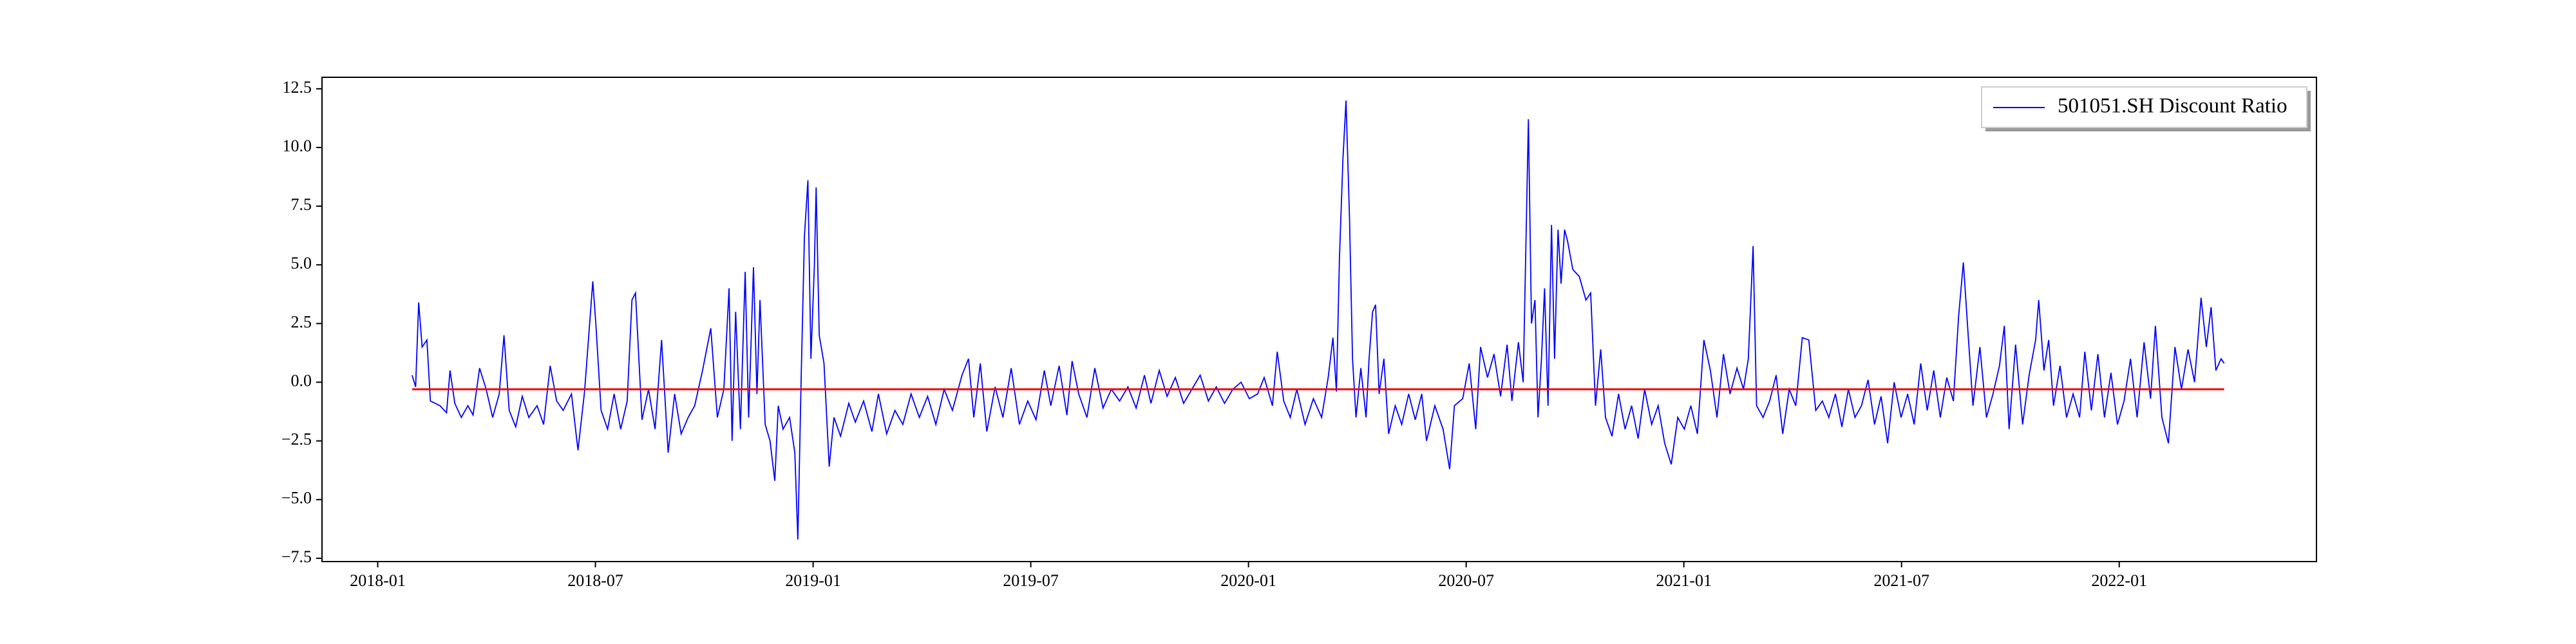  Describe the element at coordinates (378, 580) in the screenshot. I see `x-tick-label: 2018-01` at that location.